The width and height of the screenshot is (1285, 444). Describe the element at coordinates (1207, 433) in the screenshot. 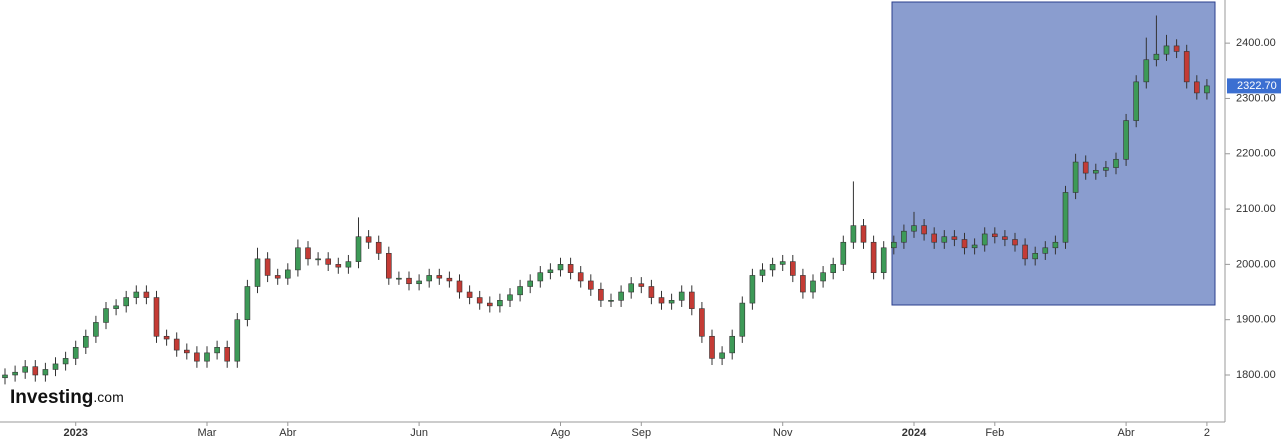

I see `x-tick-label: 2` at that location.